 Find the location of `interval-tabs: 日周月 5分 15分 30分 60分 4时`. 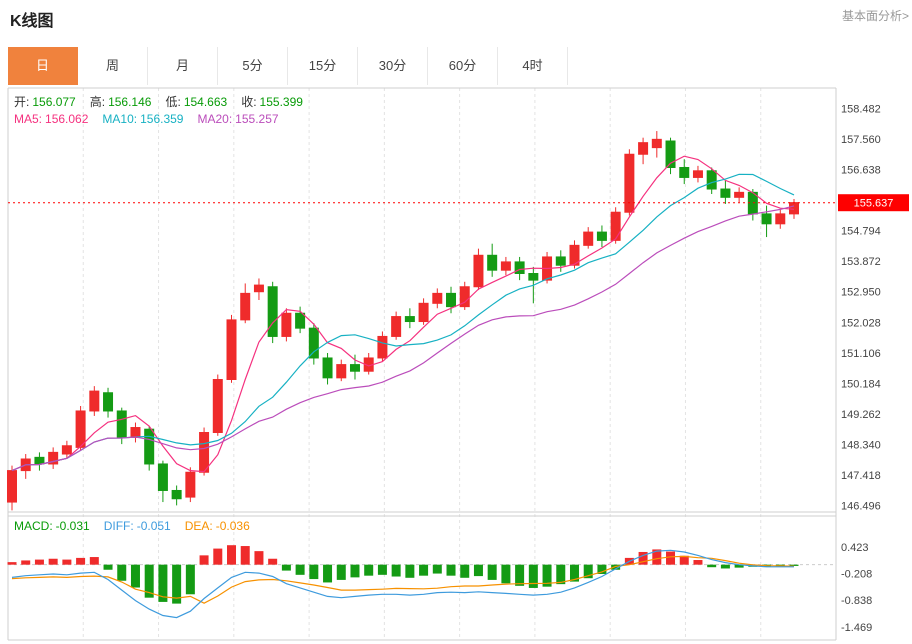

interval-tabs: 日周月 5分 15分 30分 60分 4时 is located at coordinates (288, 66).